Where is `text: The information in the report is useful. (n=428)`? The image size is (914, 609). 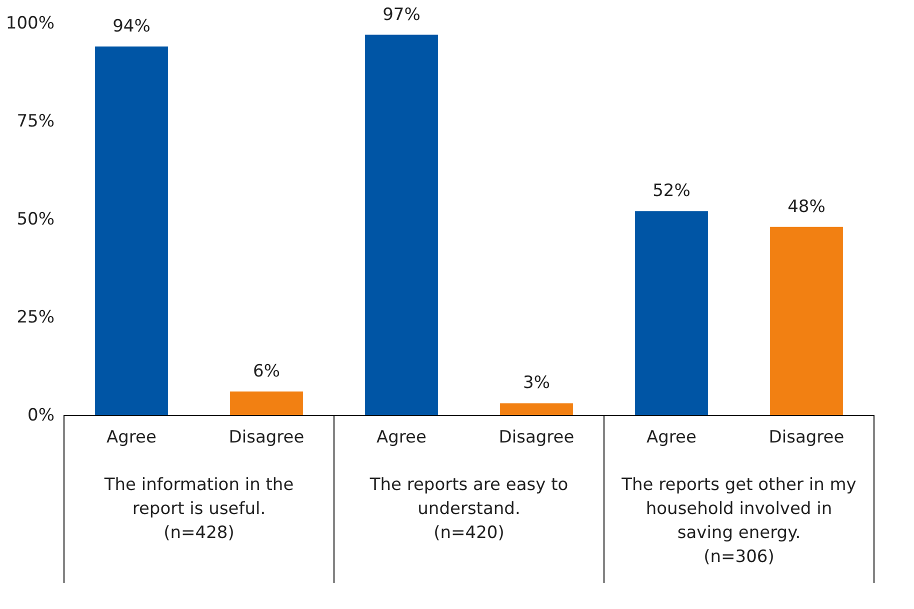
text: The information in the report is useful. (n=428) is located at coordinates (198, 509).